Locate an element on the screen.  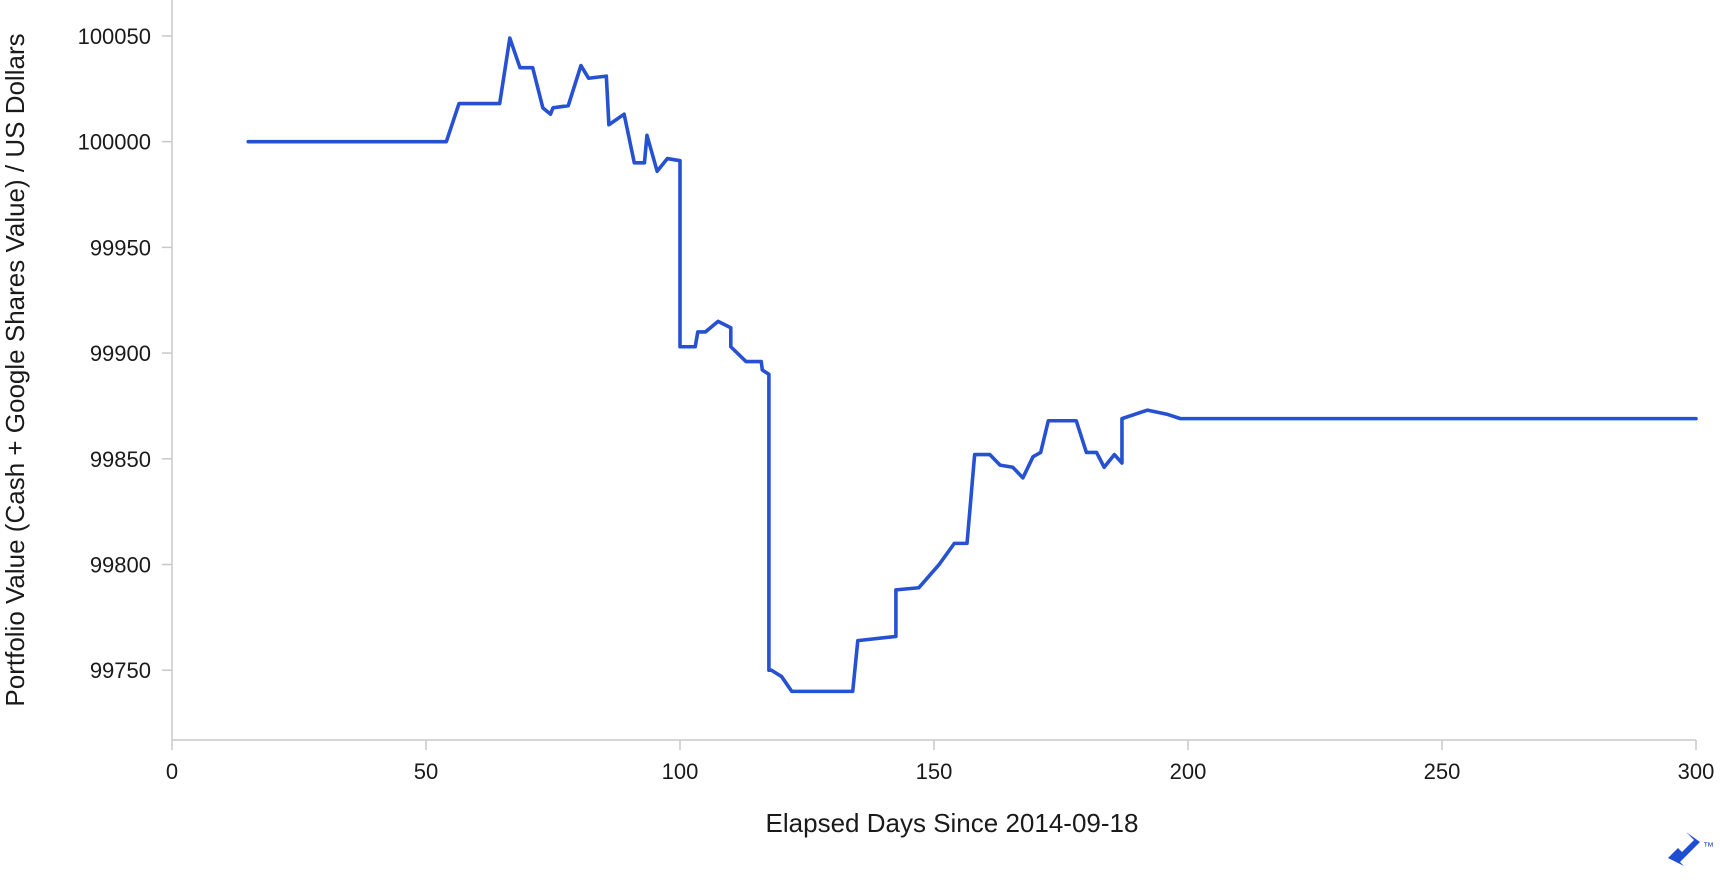
x-tick-label: 200 is located at coordinates (1188, 771).